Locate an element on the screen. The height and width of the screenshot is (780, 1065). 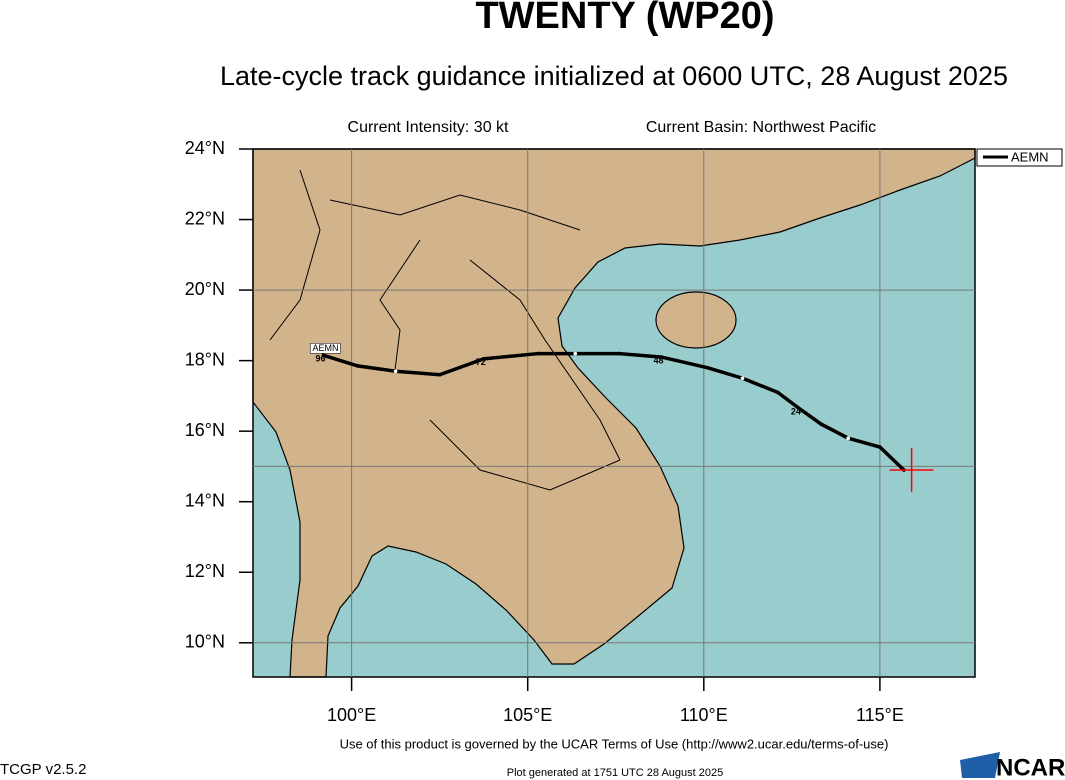
track-name-box is located at coordinates (325, 348).